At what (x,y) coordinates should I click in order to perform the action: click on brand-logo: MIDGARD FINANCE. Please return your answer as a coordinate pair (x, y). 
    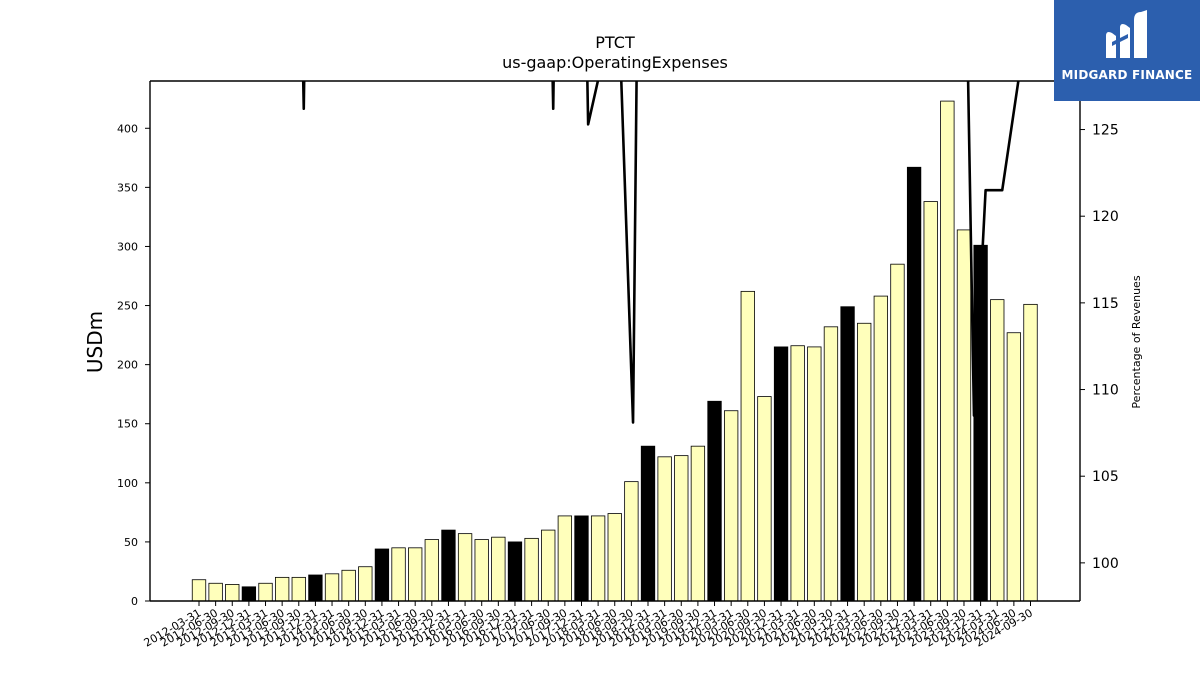
    Looking at the image, I should click on (1127, 50).